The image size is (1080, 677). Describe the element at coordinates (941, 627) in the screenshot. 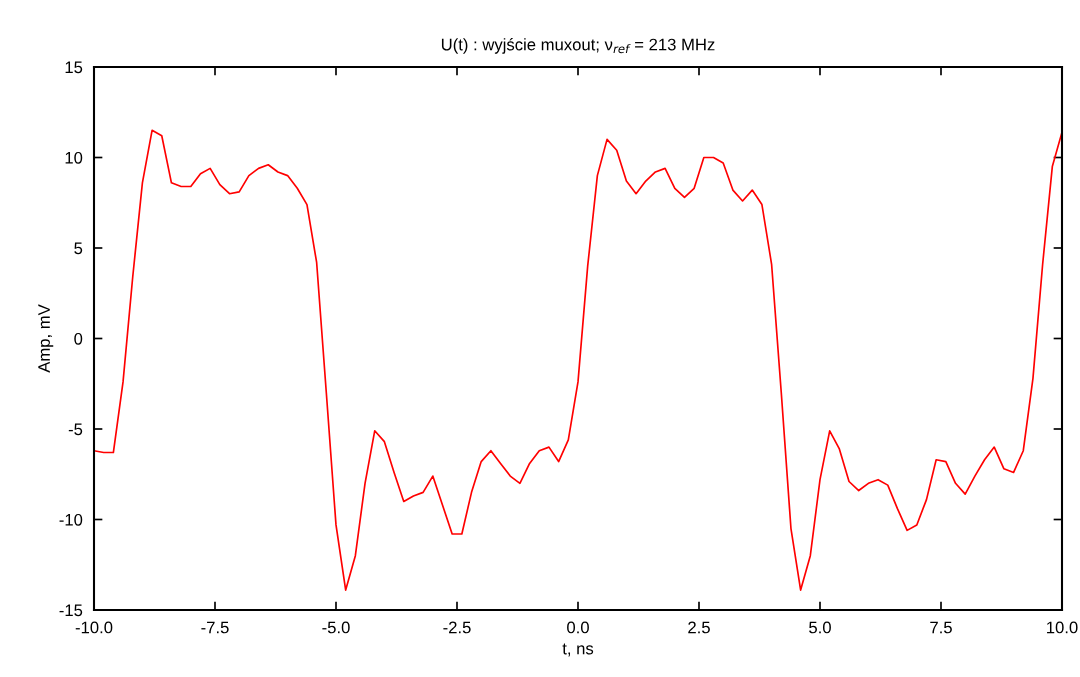

I see `x-tick-label: 7.5` at that location.